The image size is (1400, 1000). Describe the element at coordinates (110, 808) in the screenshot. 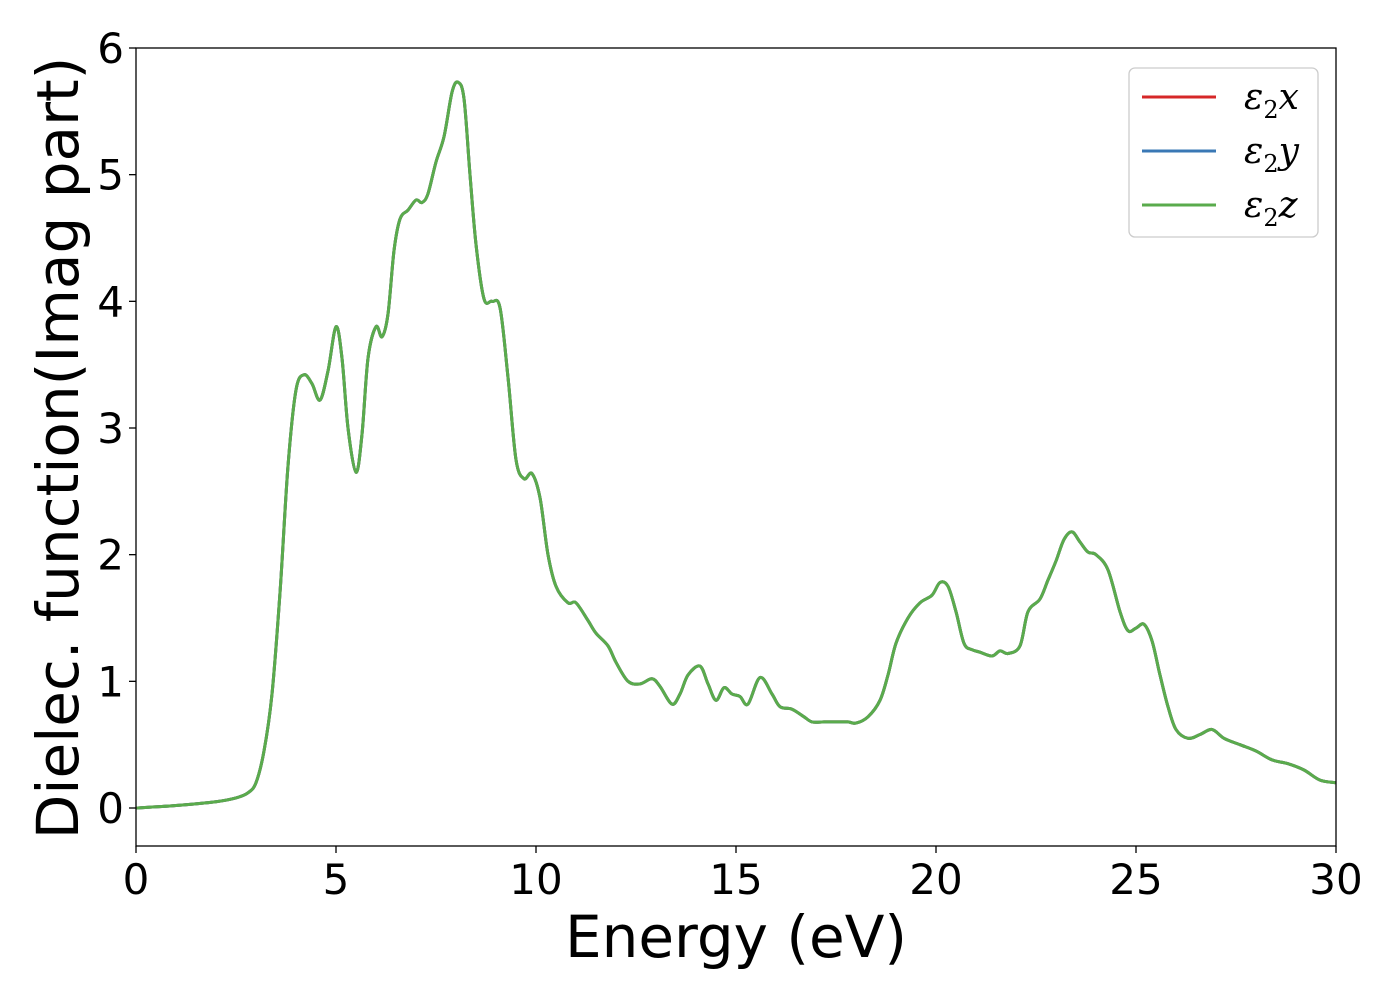

I see `y-tick-label: 0` at that location.